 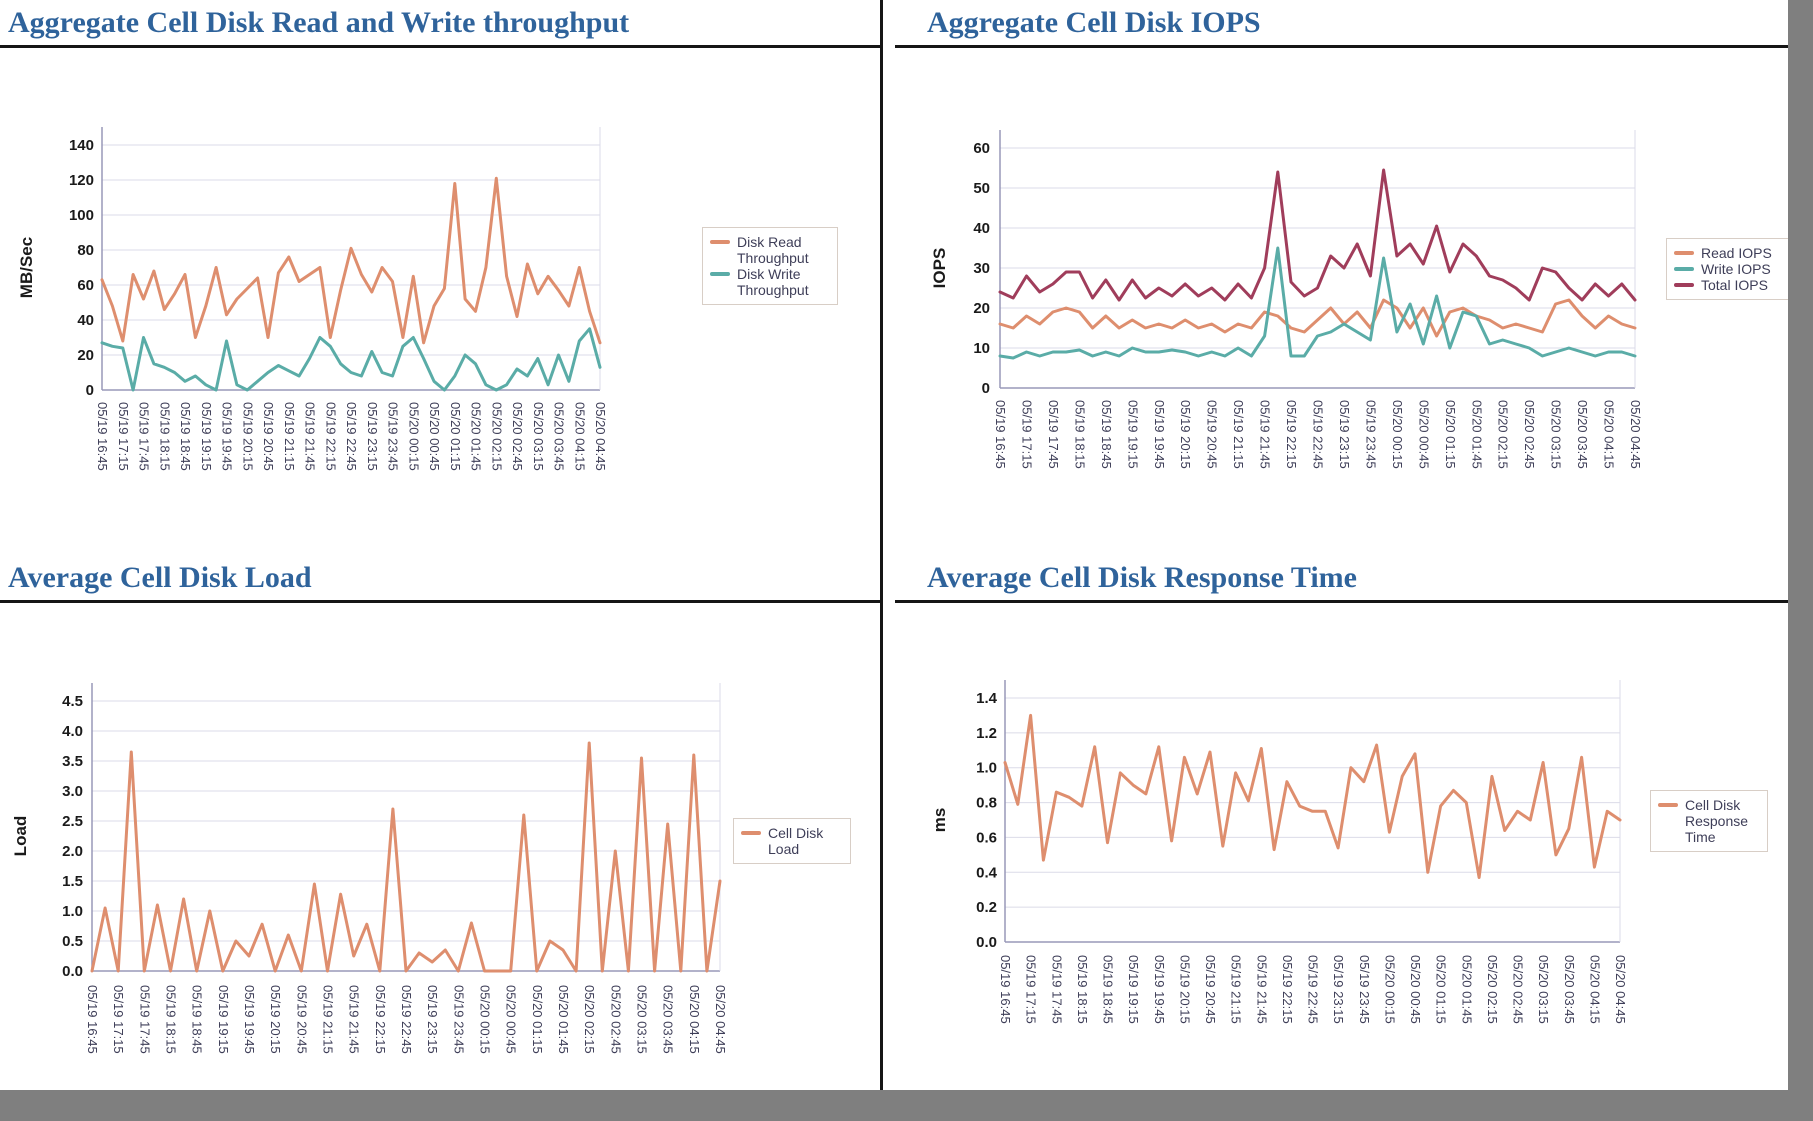 I want to click on legend-label: Write IOPS, so click(x=1736, y=269).